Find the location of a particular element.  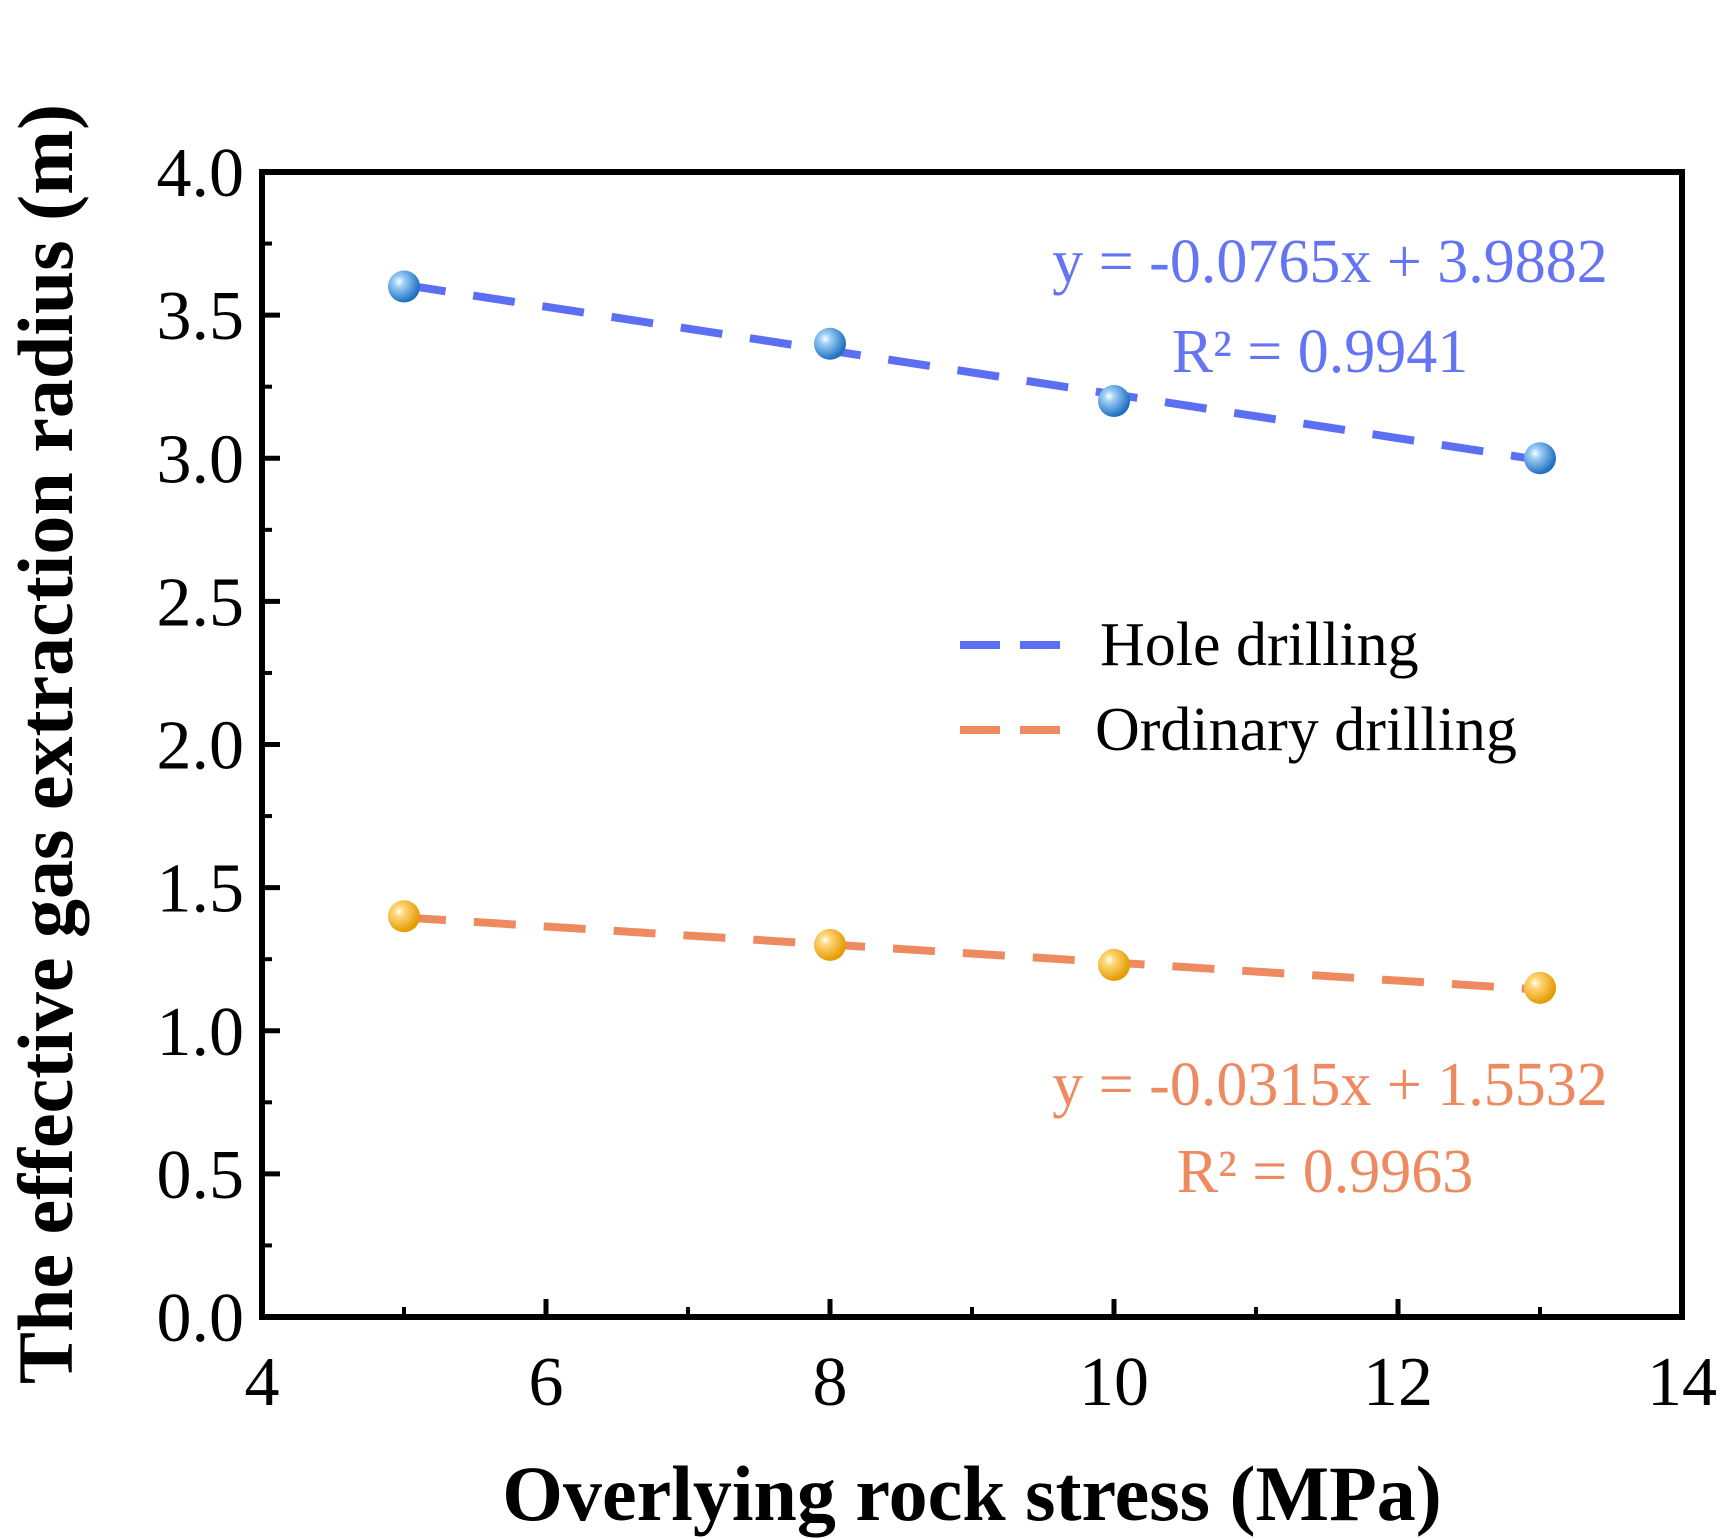

y-tick-label: 0.5 is located at coordinates (201, 1175).